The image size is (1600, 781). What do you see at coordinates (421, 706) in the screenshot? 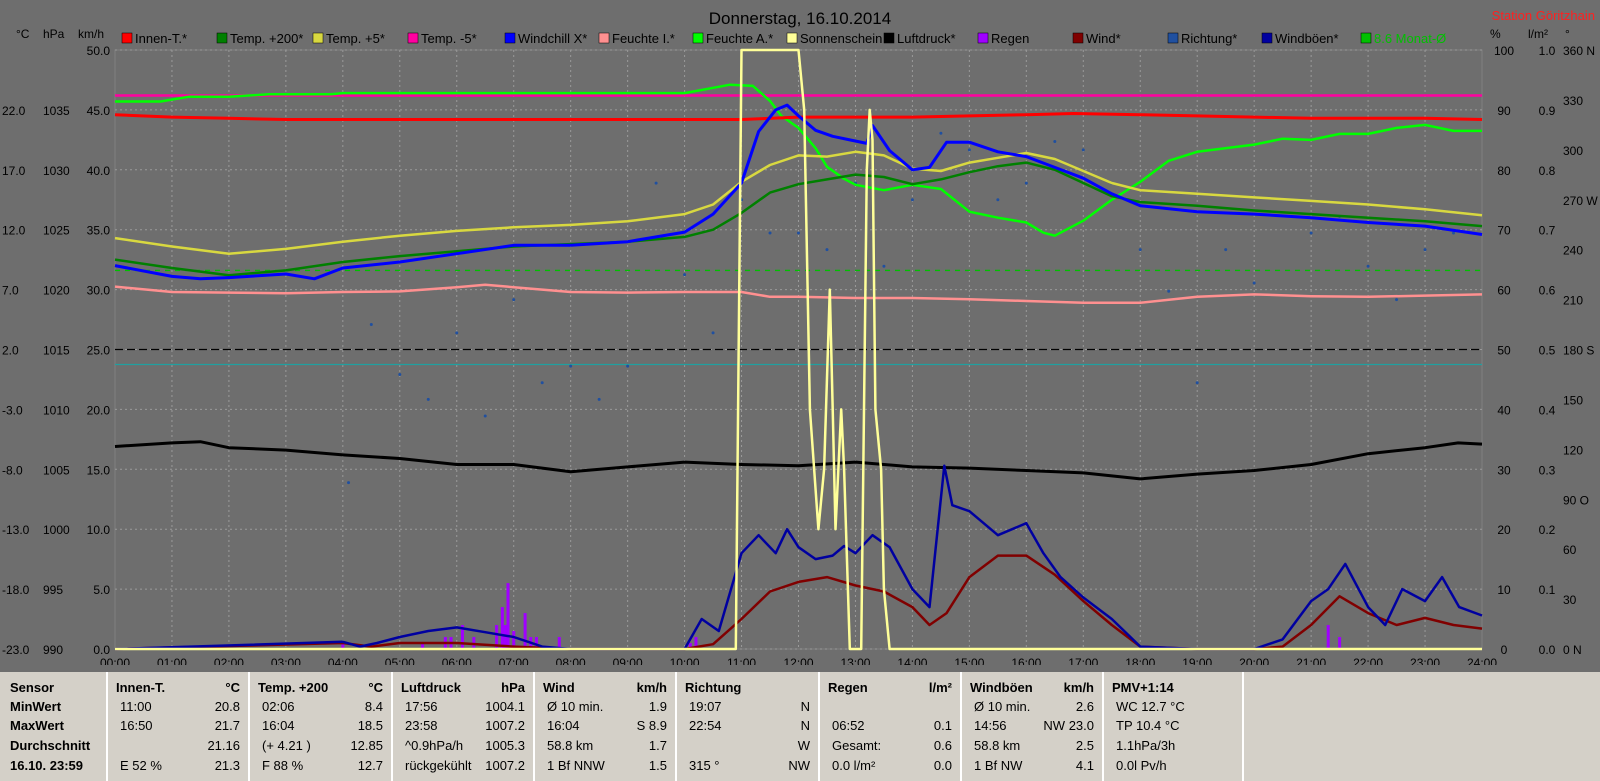
I see `cell-left: 17:56` at bounding box center [421, 706].